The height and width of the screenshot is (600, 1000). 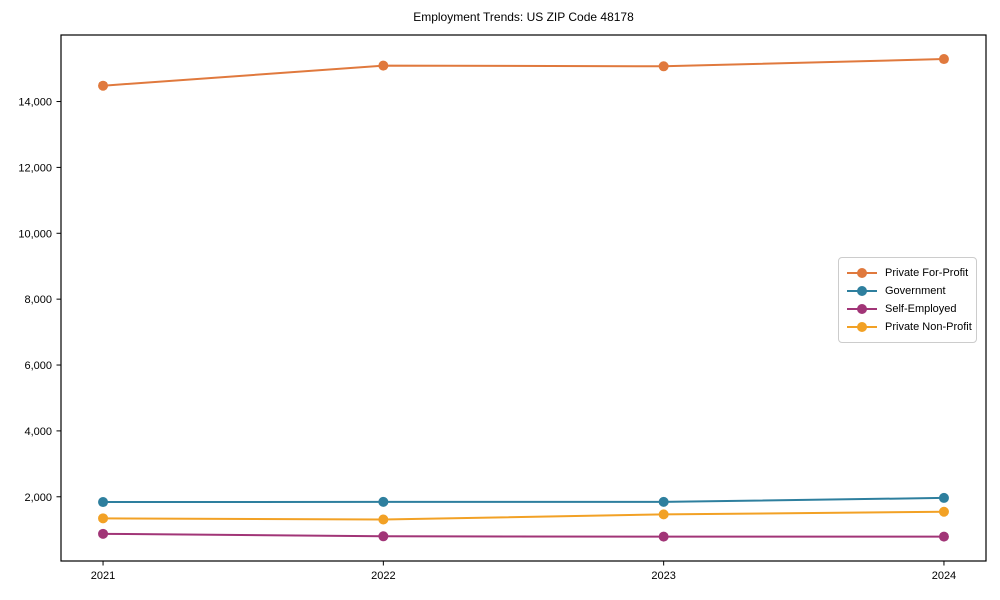 I want to click on svg-text: 8,000, so click(x=38, y=300).